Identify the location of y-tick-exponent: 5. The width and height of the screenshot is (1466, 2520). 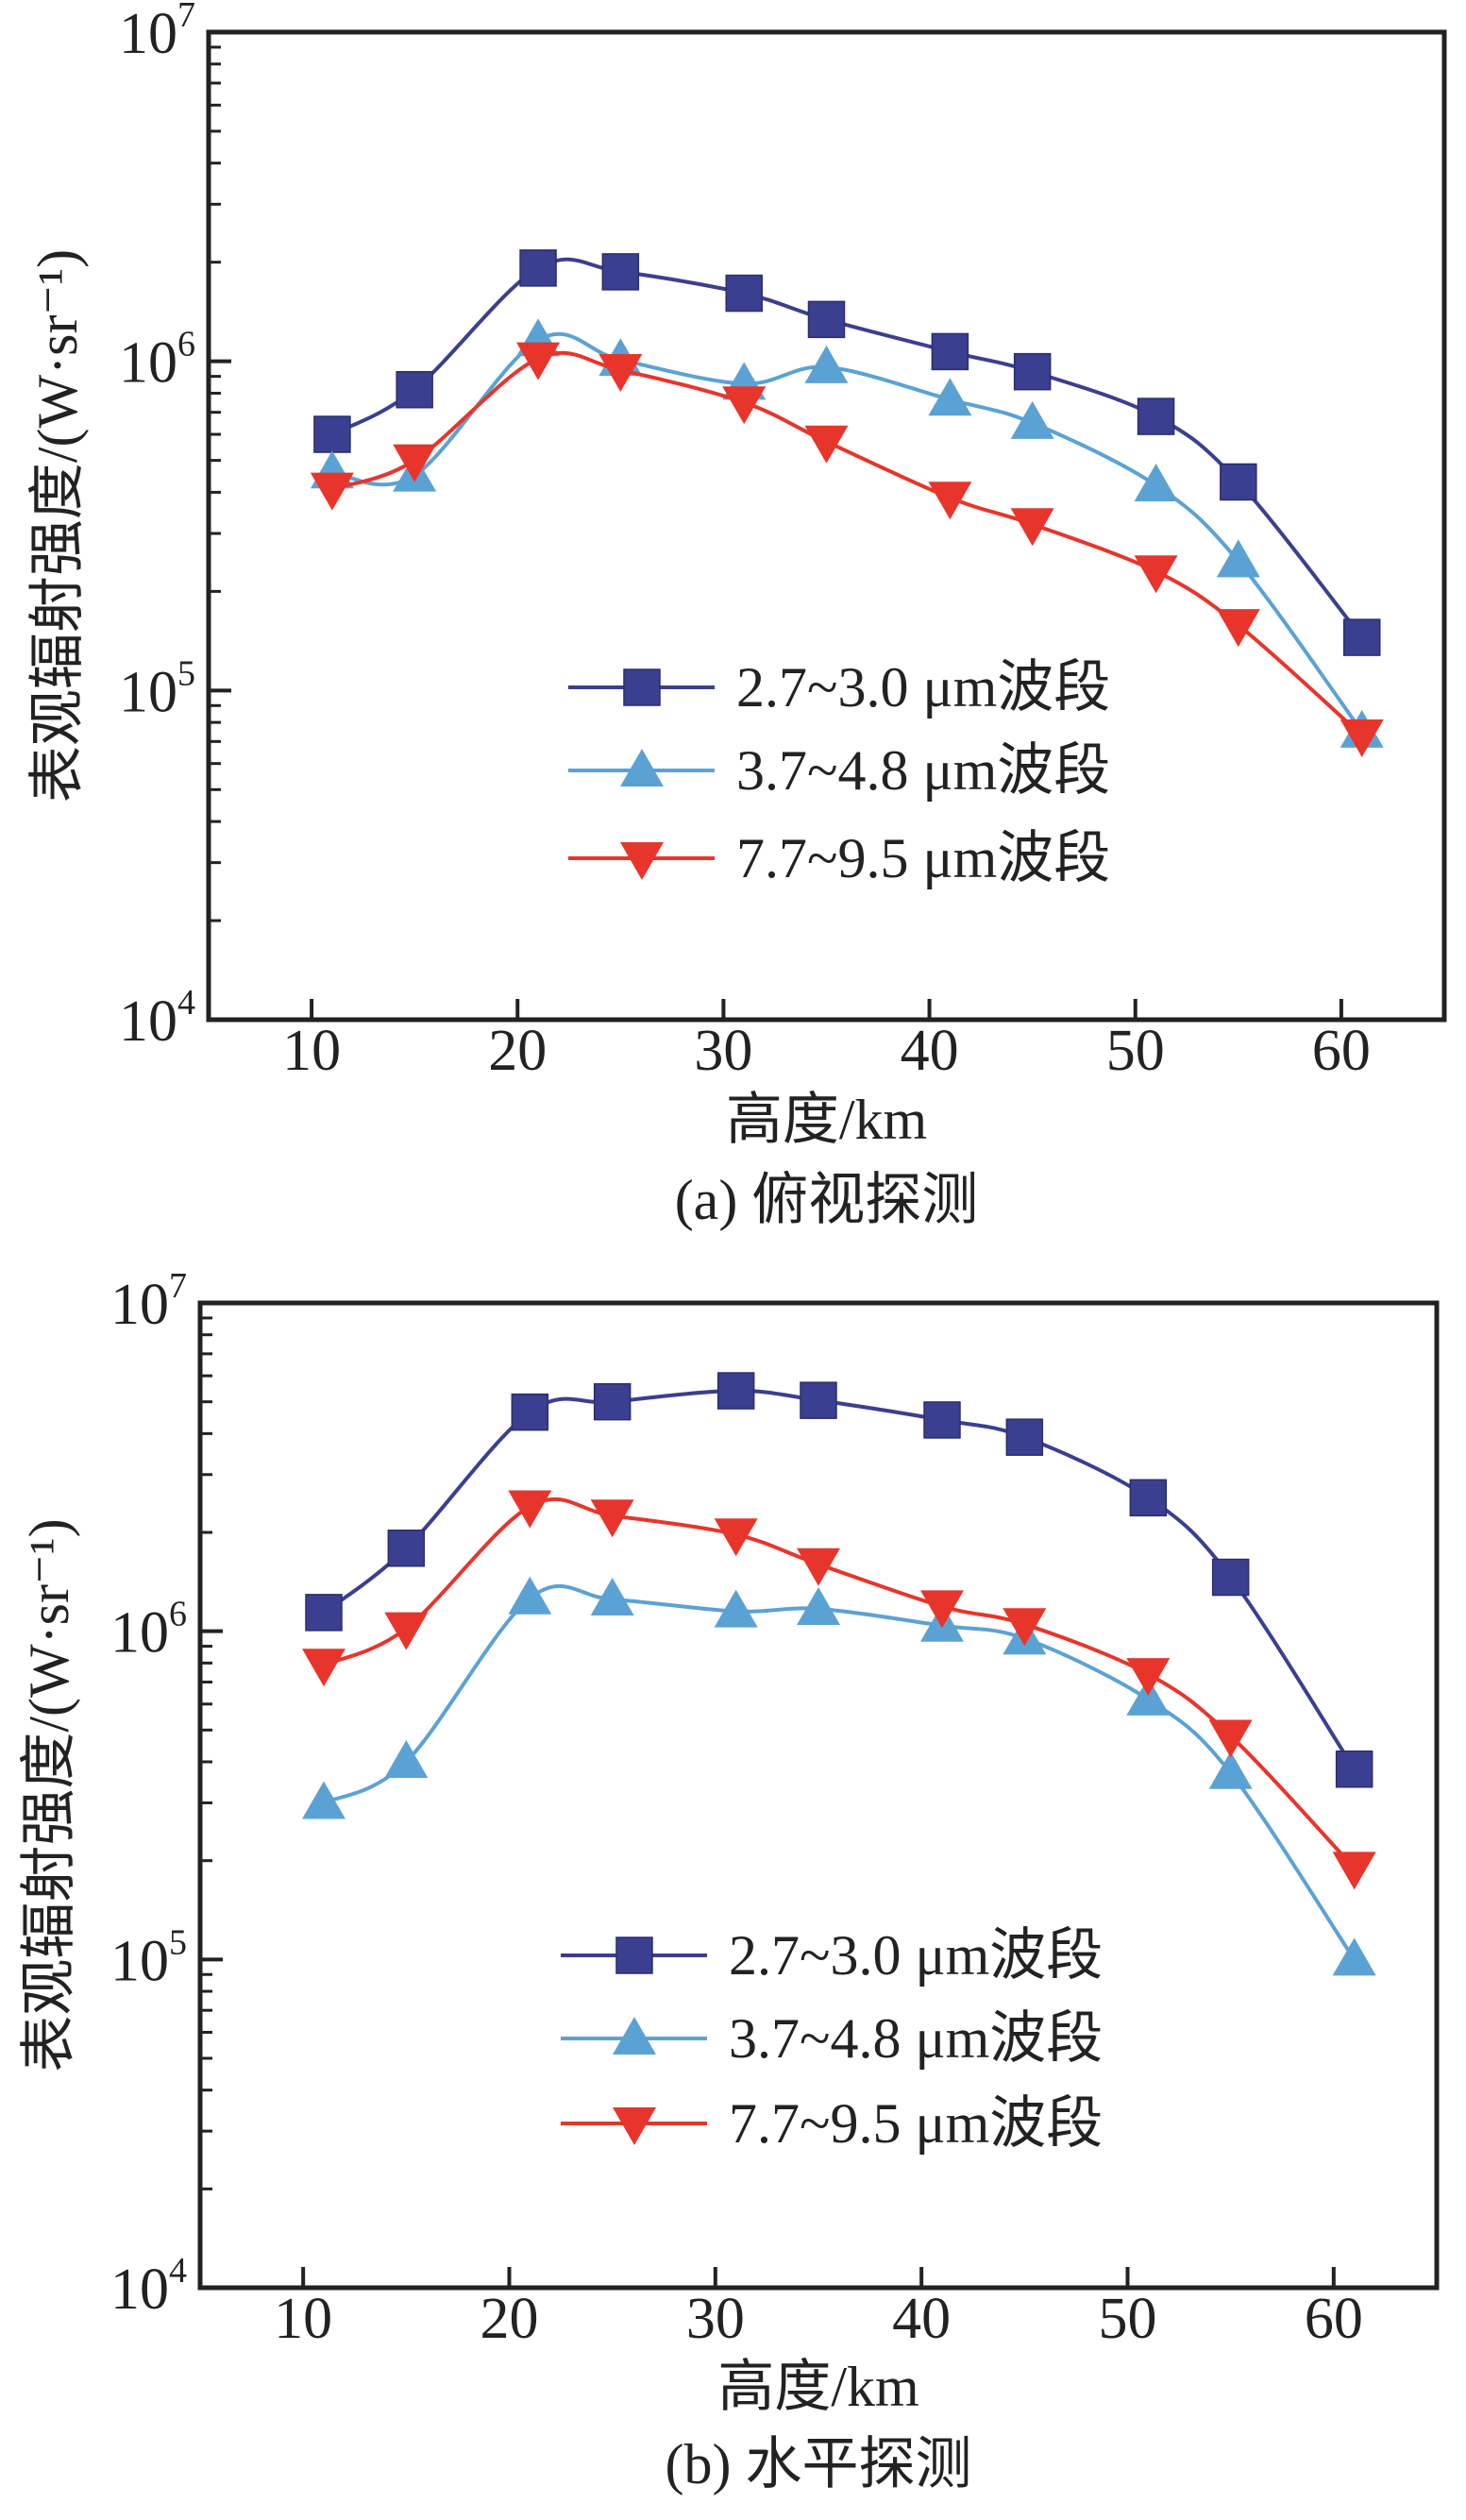
(186, 673).